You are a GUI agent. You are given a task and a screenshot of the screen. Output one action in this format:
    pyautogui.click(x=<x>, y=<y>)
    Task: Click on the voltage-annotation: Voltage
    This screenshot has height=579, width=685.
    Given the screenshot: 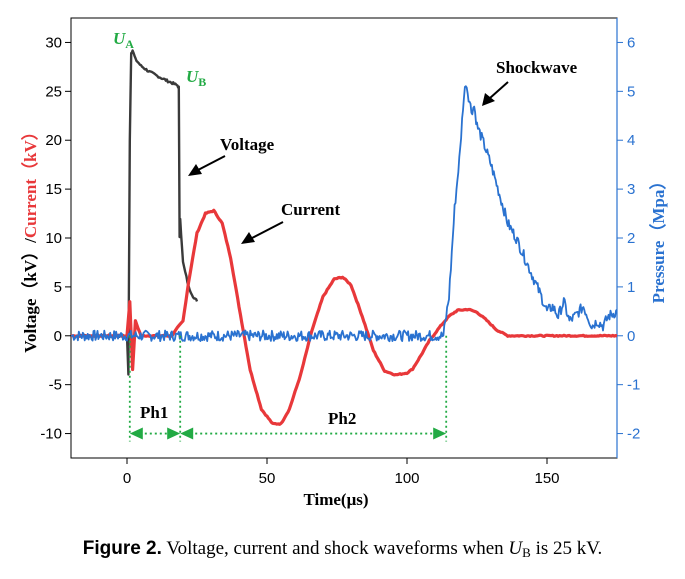 What is the action you would take?
    pyautogui.click(x=247, y=144)
    